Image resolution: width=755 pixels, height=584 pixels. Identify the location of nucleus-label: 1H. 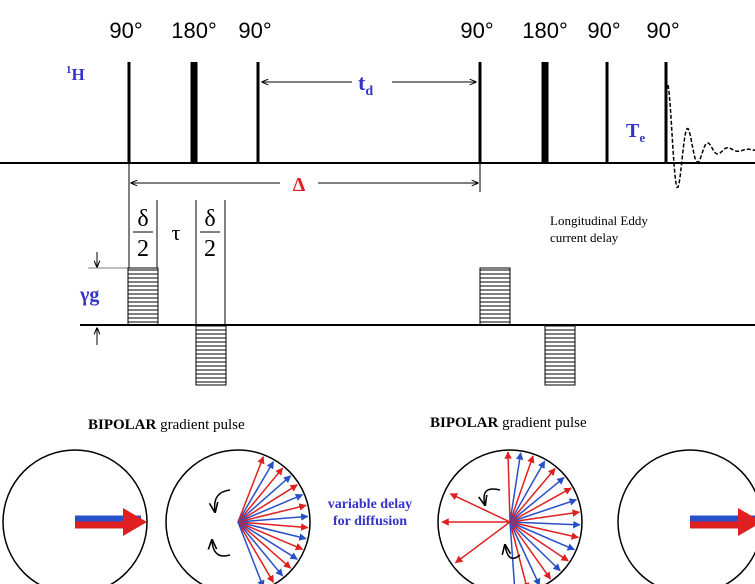
(75, 74).